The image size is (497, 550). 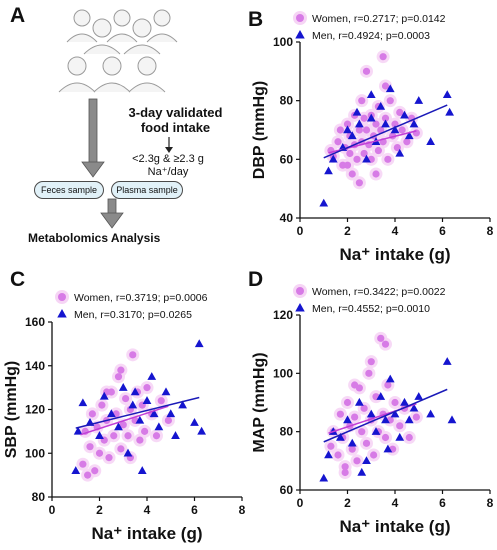 I want to click on women-fit-line, so click(x=372, y=418).